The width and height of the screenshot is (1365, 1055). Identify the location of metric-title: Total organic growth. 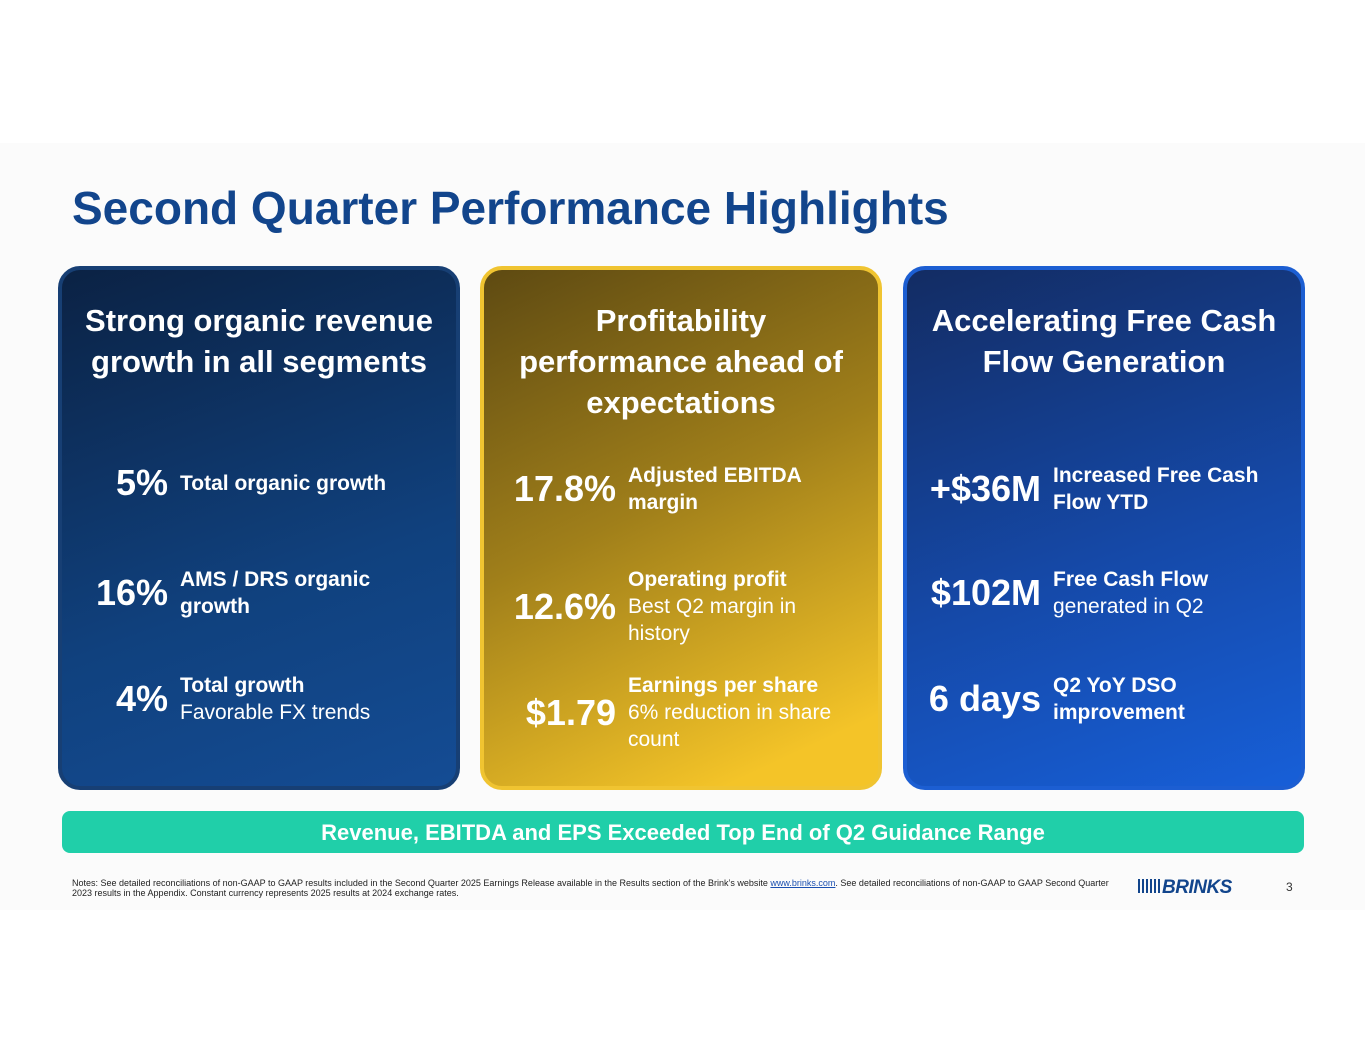
(283, 483).